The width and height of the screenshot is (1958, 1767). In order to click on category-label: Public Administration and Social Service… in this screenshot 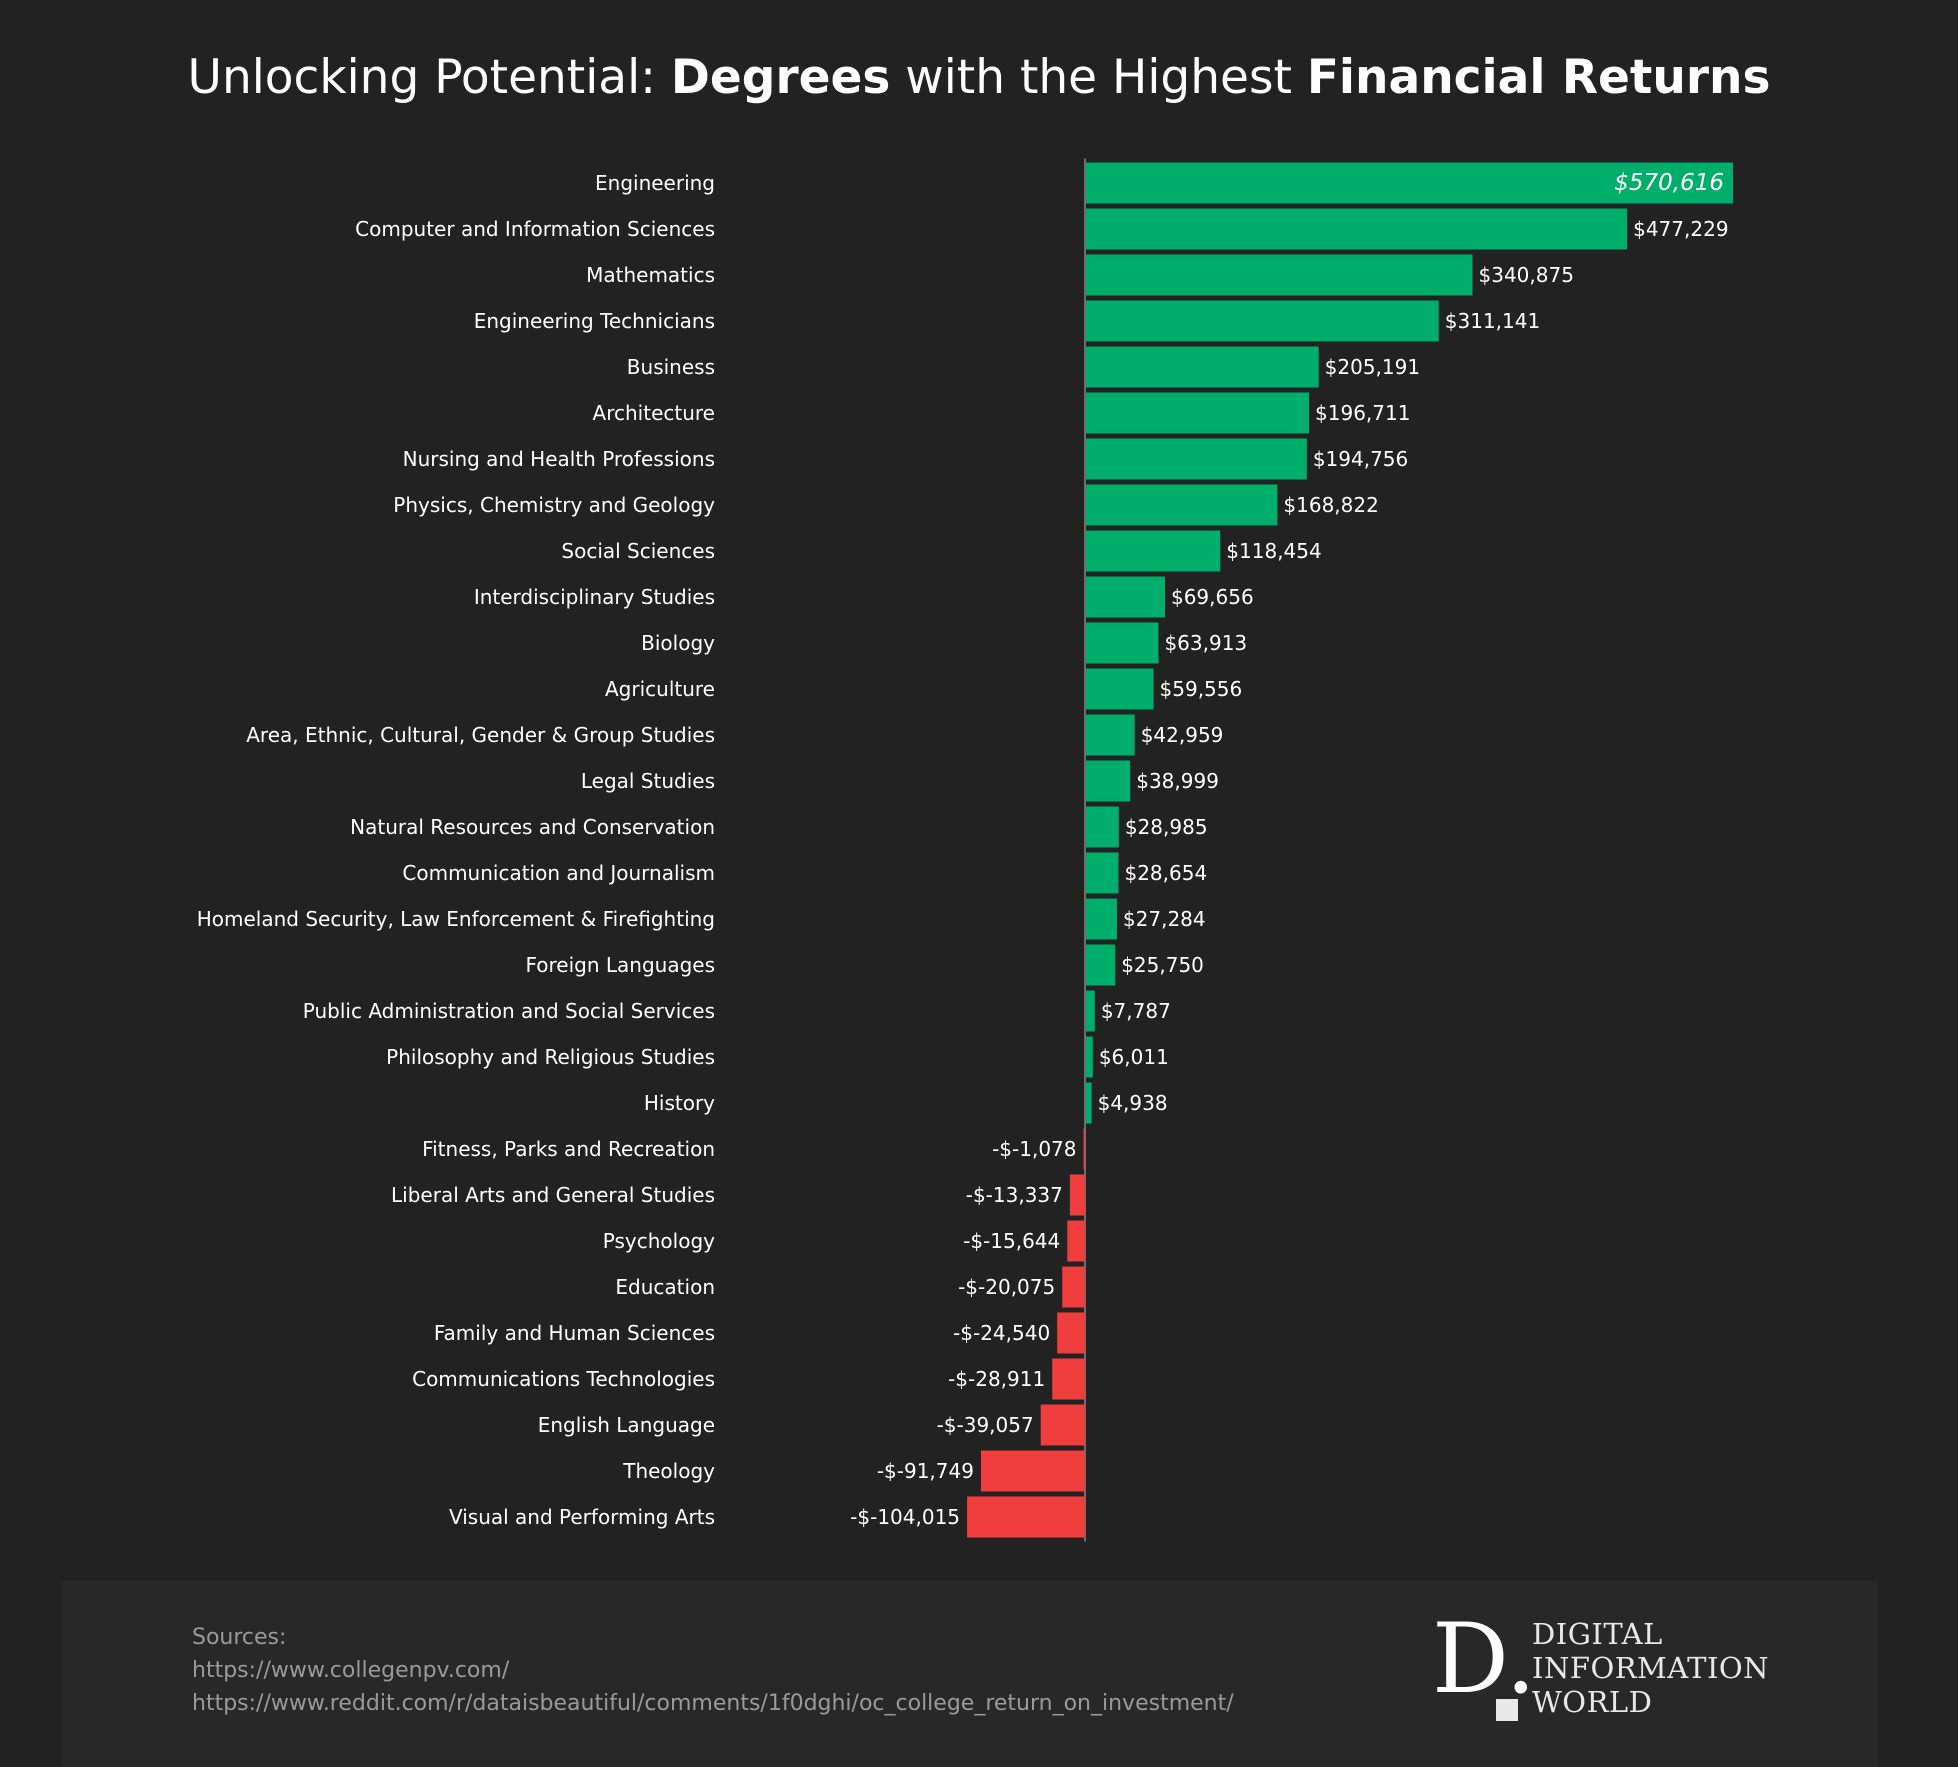, I will do `click(509, 1011)`.